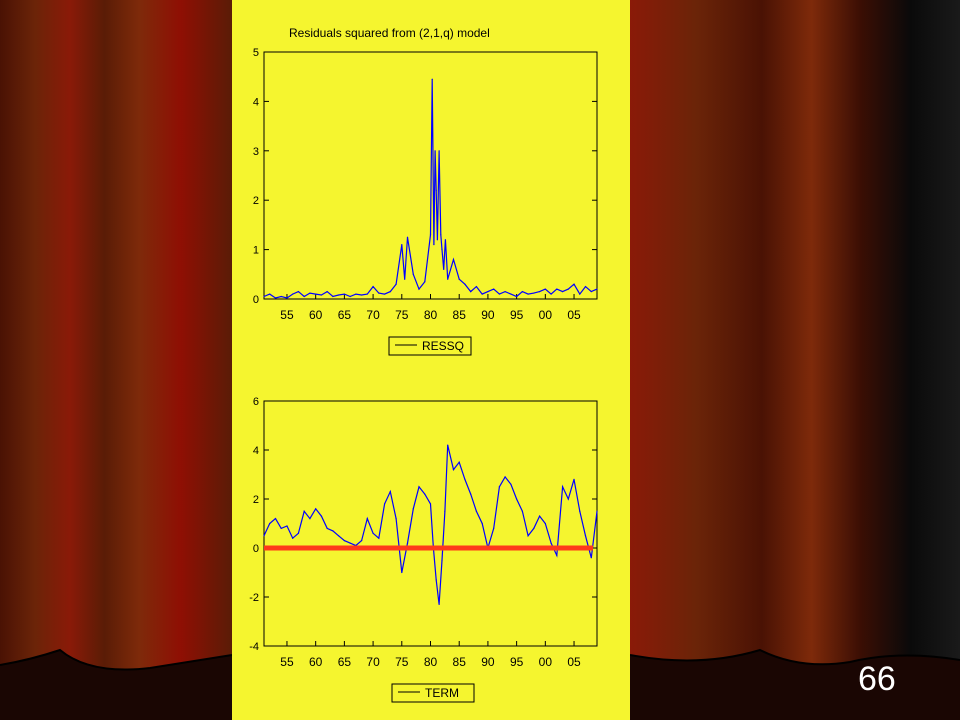 The image size is (960, 720). I want to click on x-tick-label: 90, so click(488, 315).